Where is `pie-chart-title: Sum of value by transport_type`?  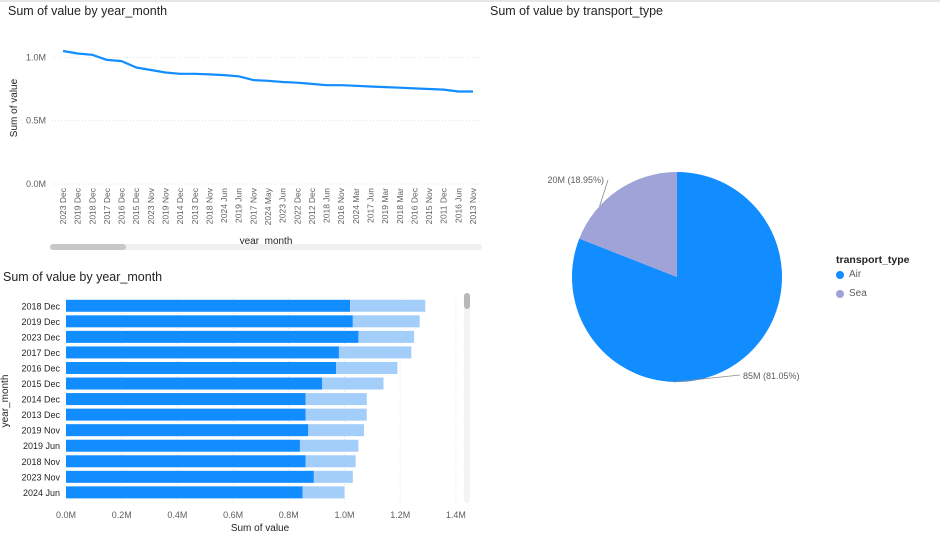 pie-chart-title: Sum of value by transport_type is located at coordinates (577, 11).